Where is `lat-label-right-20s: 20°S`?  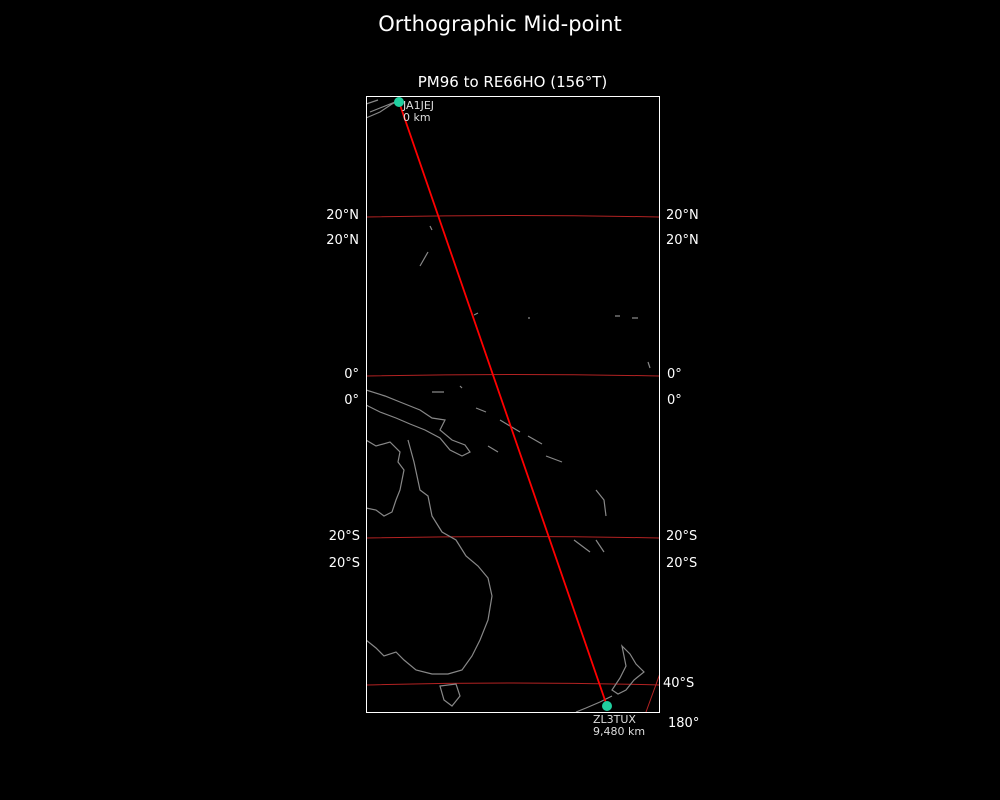
lat-label-right-20s: 20°S is located at coordinates (682, 536).